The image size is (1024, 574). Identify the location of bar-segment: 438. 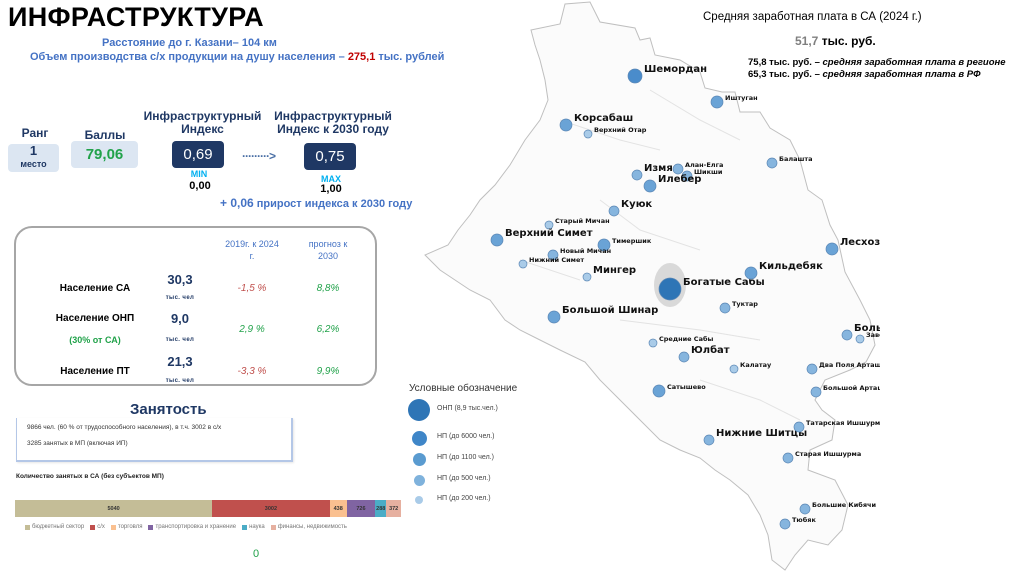
(338, 508).